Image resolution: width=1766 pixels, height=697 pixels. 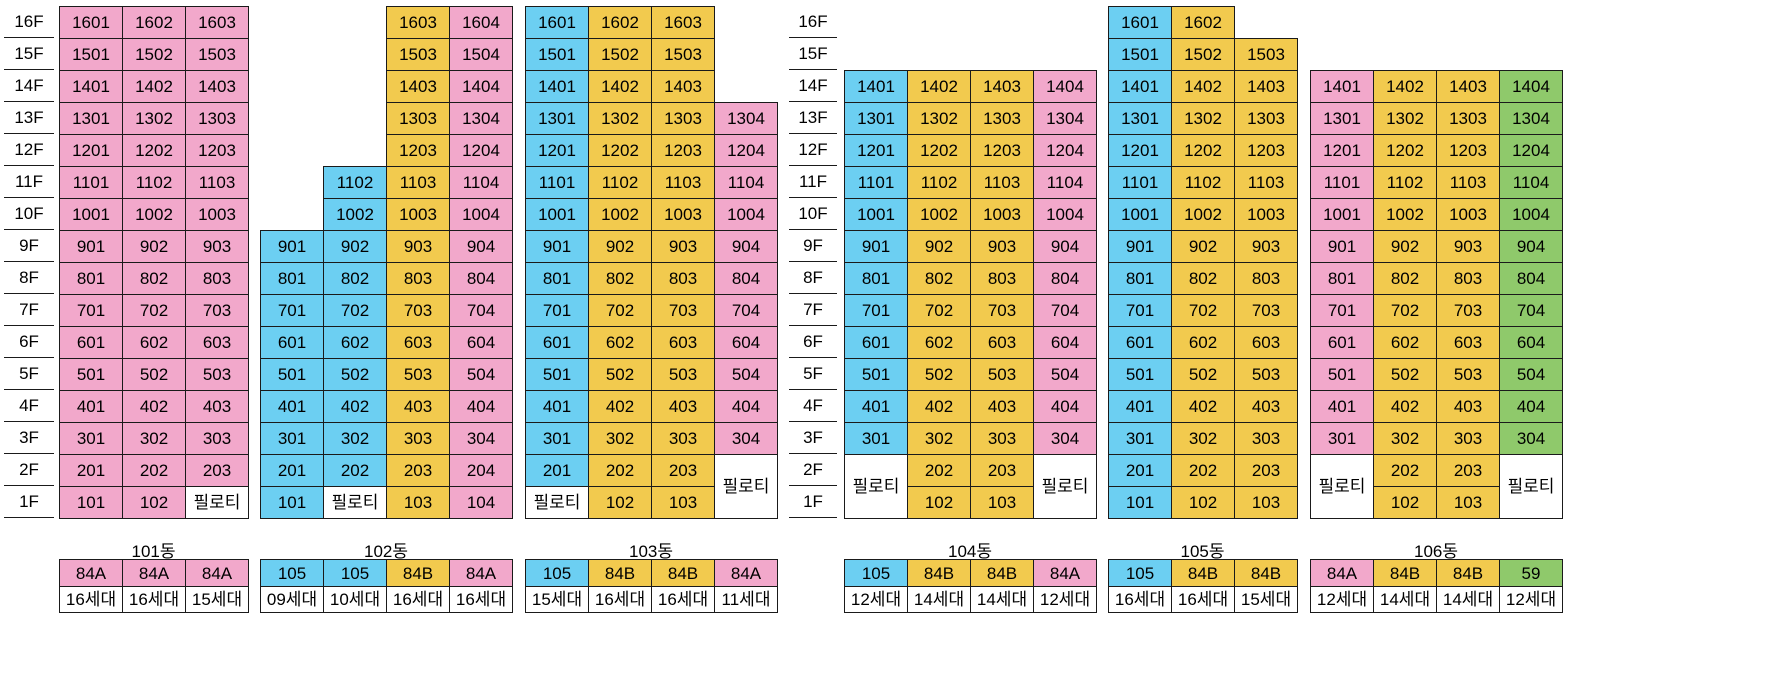 What do you see at coordinates (620, 22) in the screenshot?
I see `unit-cell: 1602` at bounding box center [620, 22].